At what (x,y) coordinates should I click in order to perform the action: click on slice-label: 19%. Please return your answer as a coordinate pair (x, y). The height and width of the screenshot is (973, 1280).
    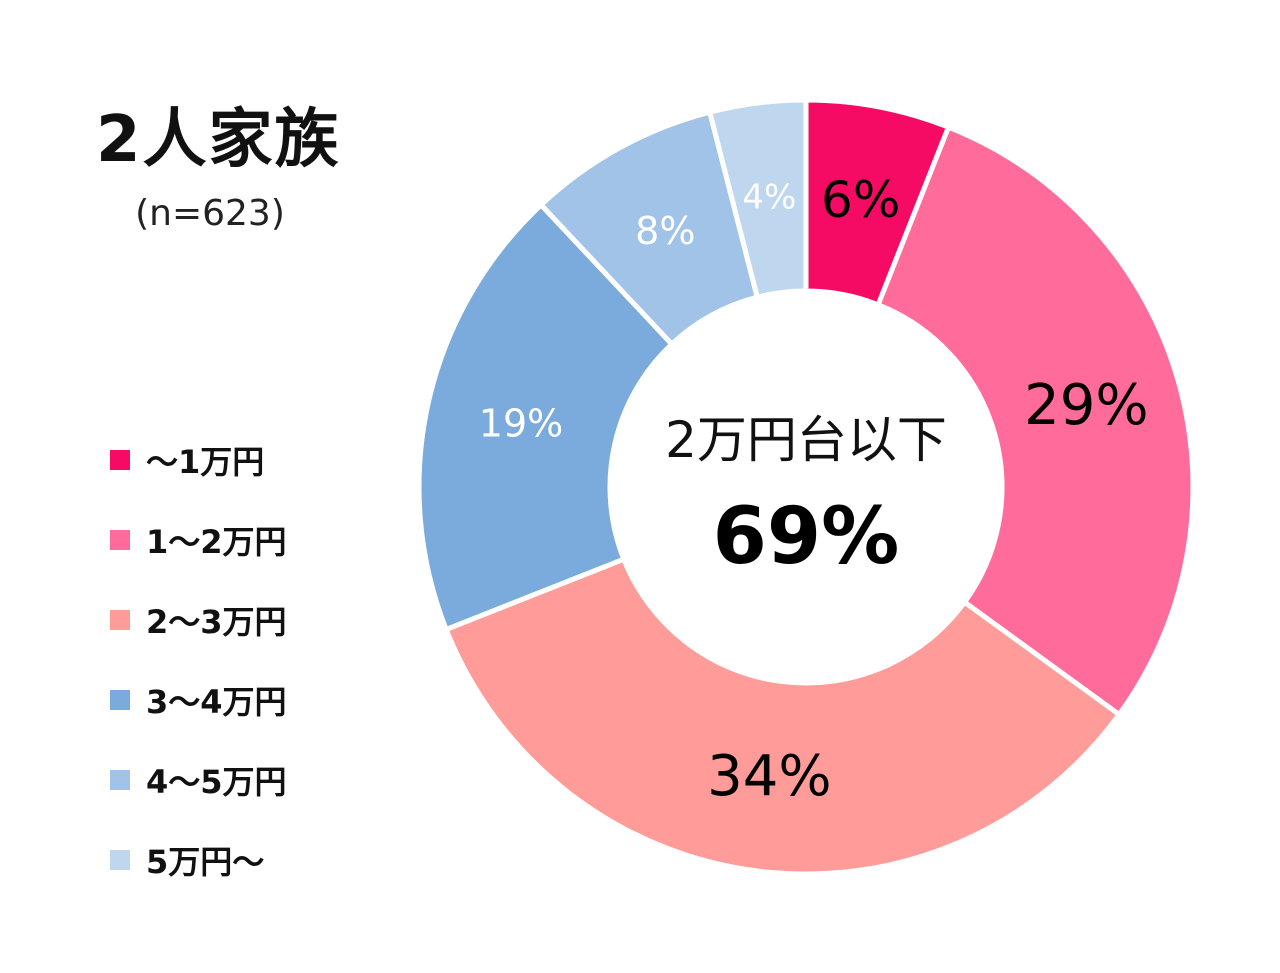
    Looking at the image, I should click on (521, 423).